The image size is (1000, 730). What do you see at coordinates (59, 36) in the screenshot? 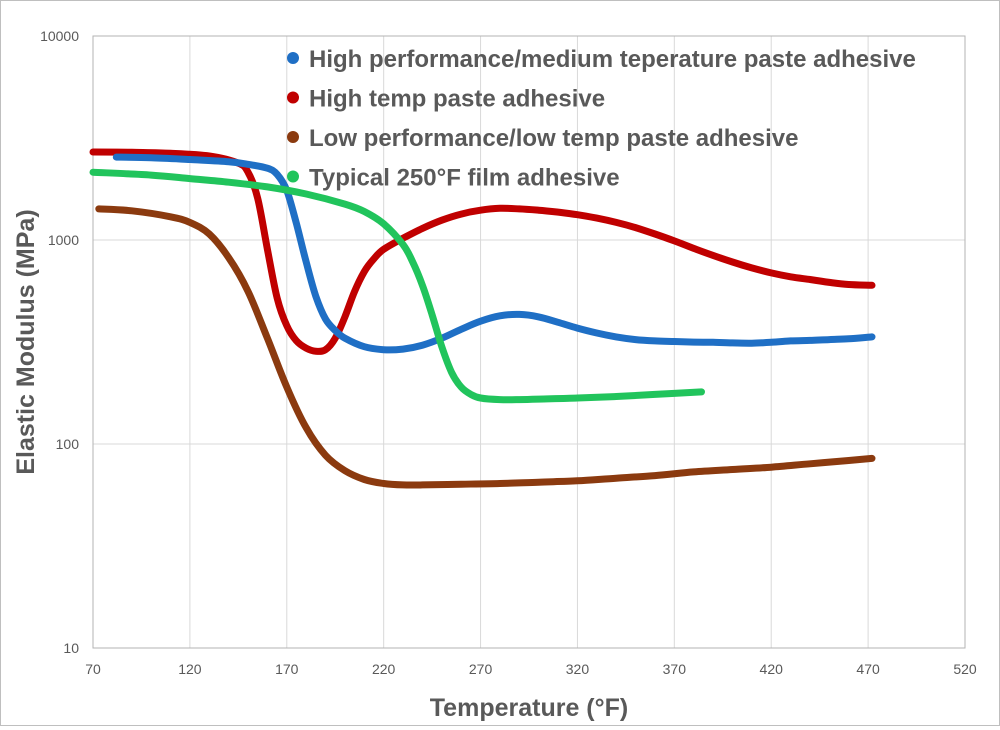
I see `y-tick-label: 10000` at bounding box center [59, 36].